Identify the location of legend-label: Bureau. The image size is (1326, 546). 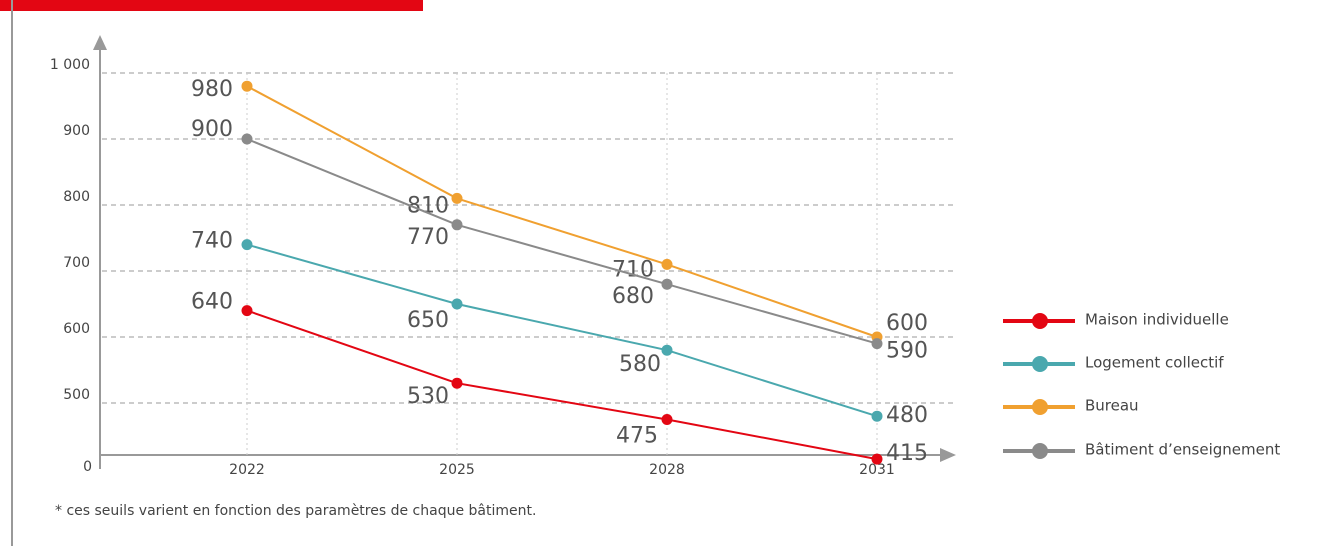
(1112, 406).